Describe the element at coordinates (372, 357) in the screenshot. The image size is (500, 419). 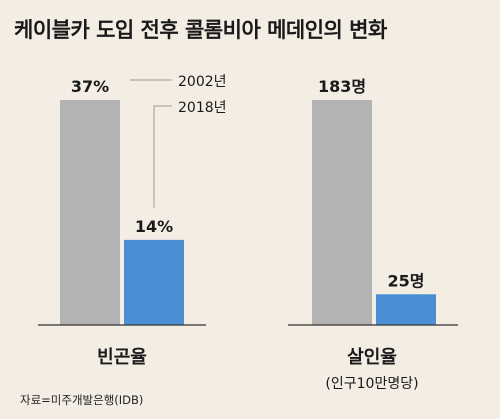
I see `category-label-homicide: 살인율` at that location.